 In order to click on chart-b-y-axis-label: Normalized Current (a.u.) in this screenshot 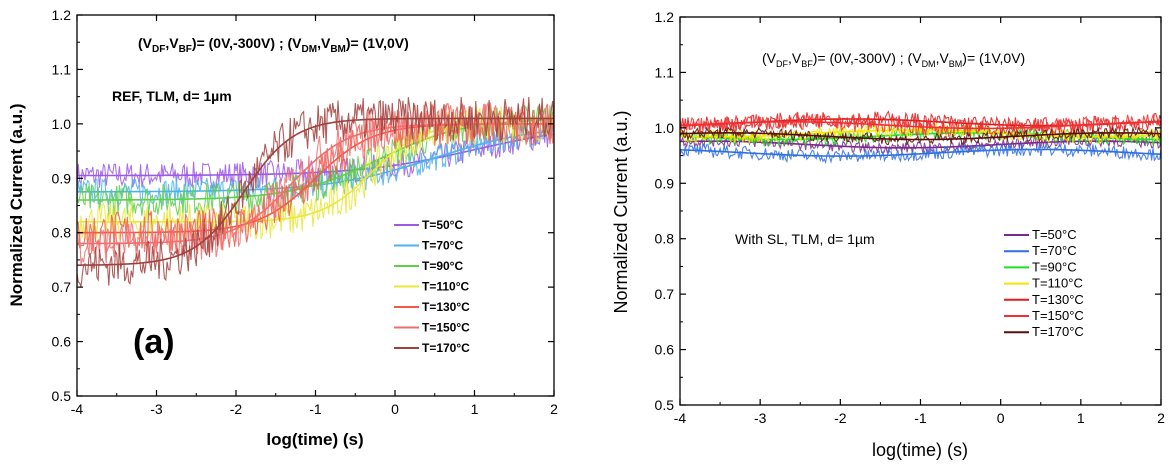, I will do `click(621, 211)`.